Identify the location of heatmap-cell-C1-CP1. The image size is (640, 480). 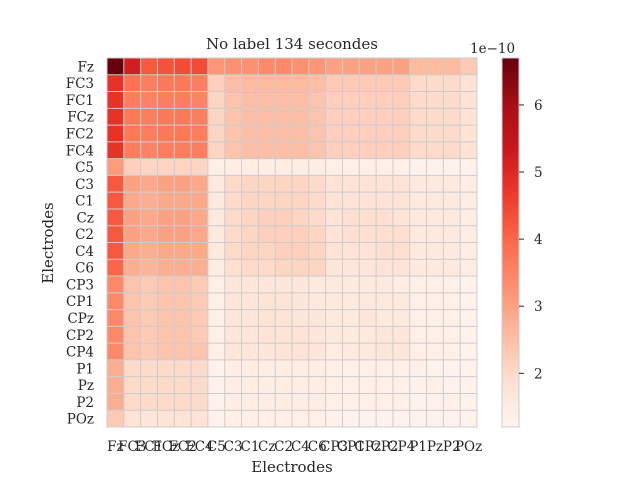
(351, 201).